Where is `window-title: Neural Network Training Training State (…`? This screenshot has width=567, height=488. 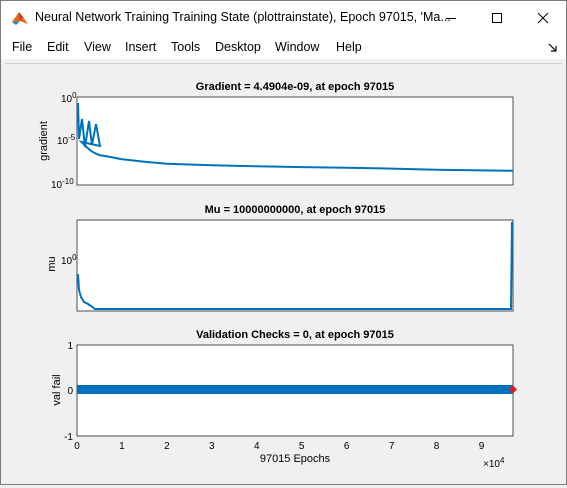
window-title: Neural Network Training Training State (… is located at coordinates (243, 17).